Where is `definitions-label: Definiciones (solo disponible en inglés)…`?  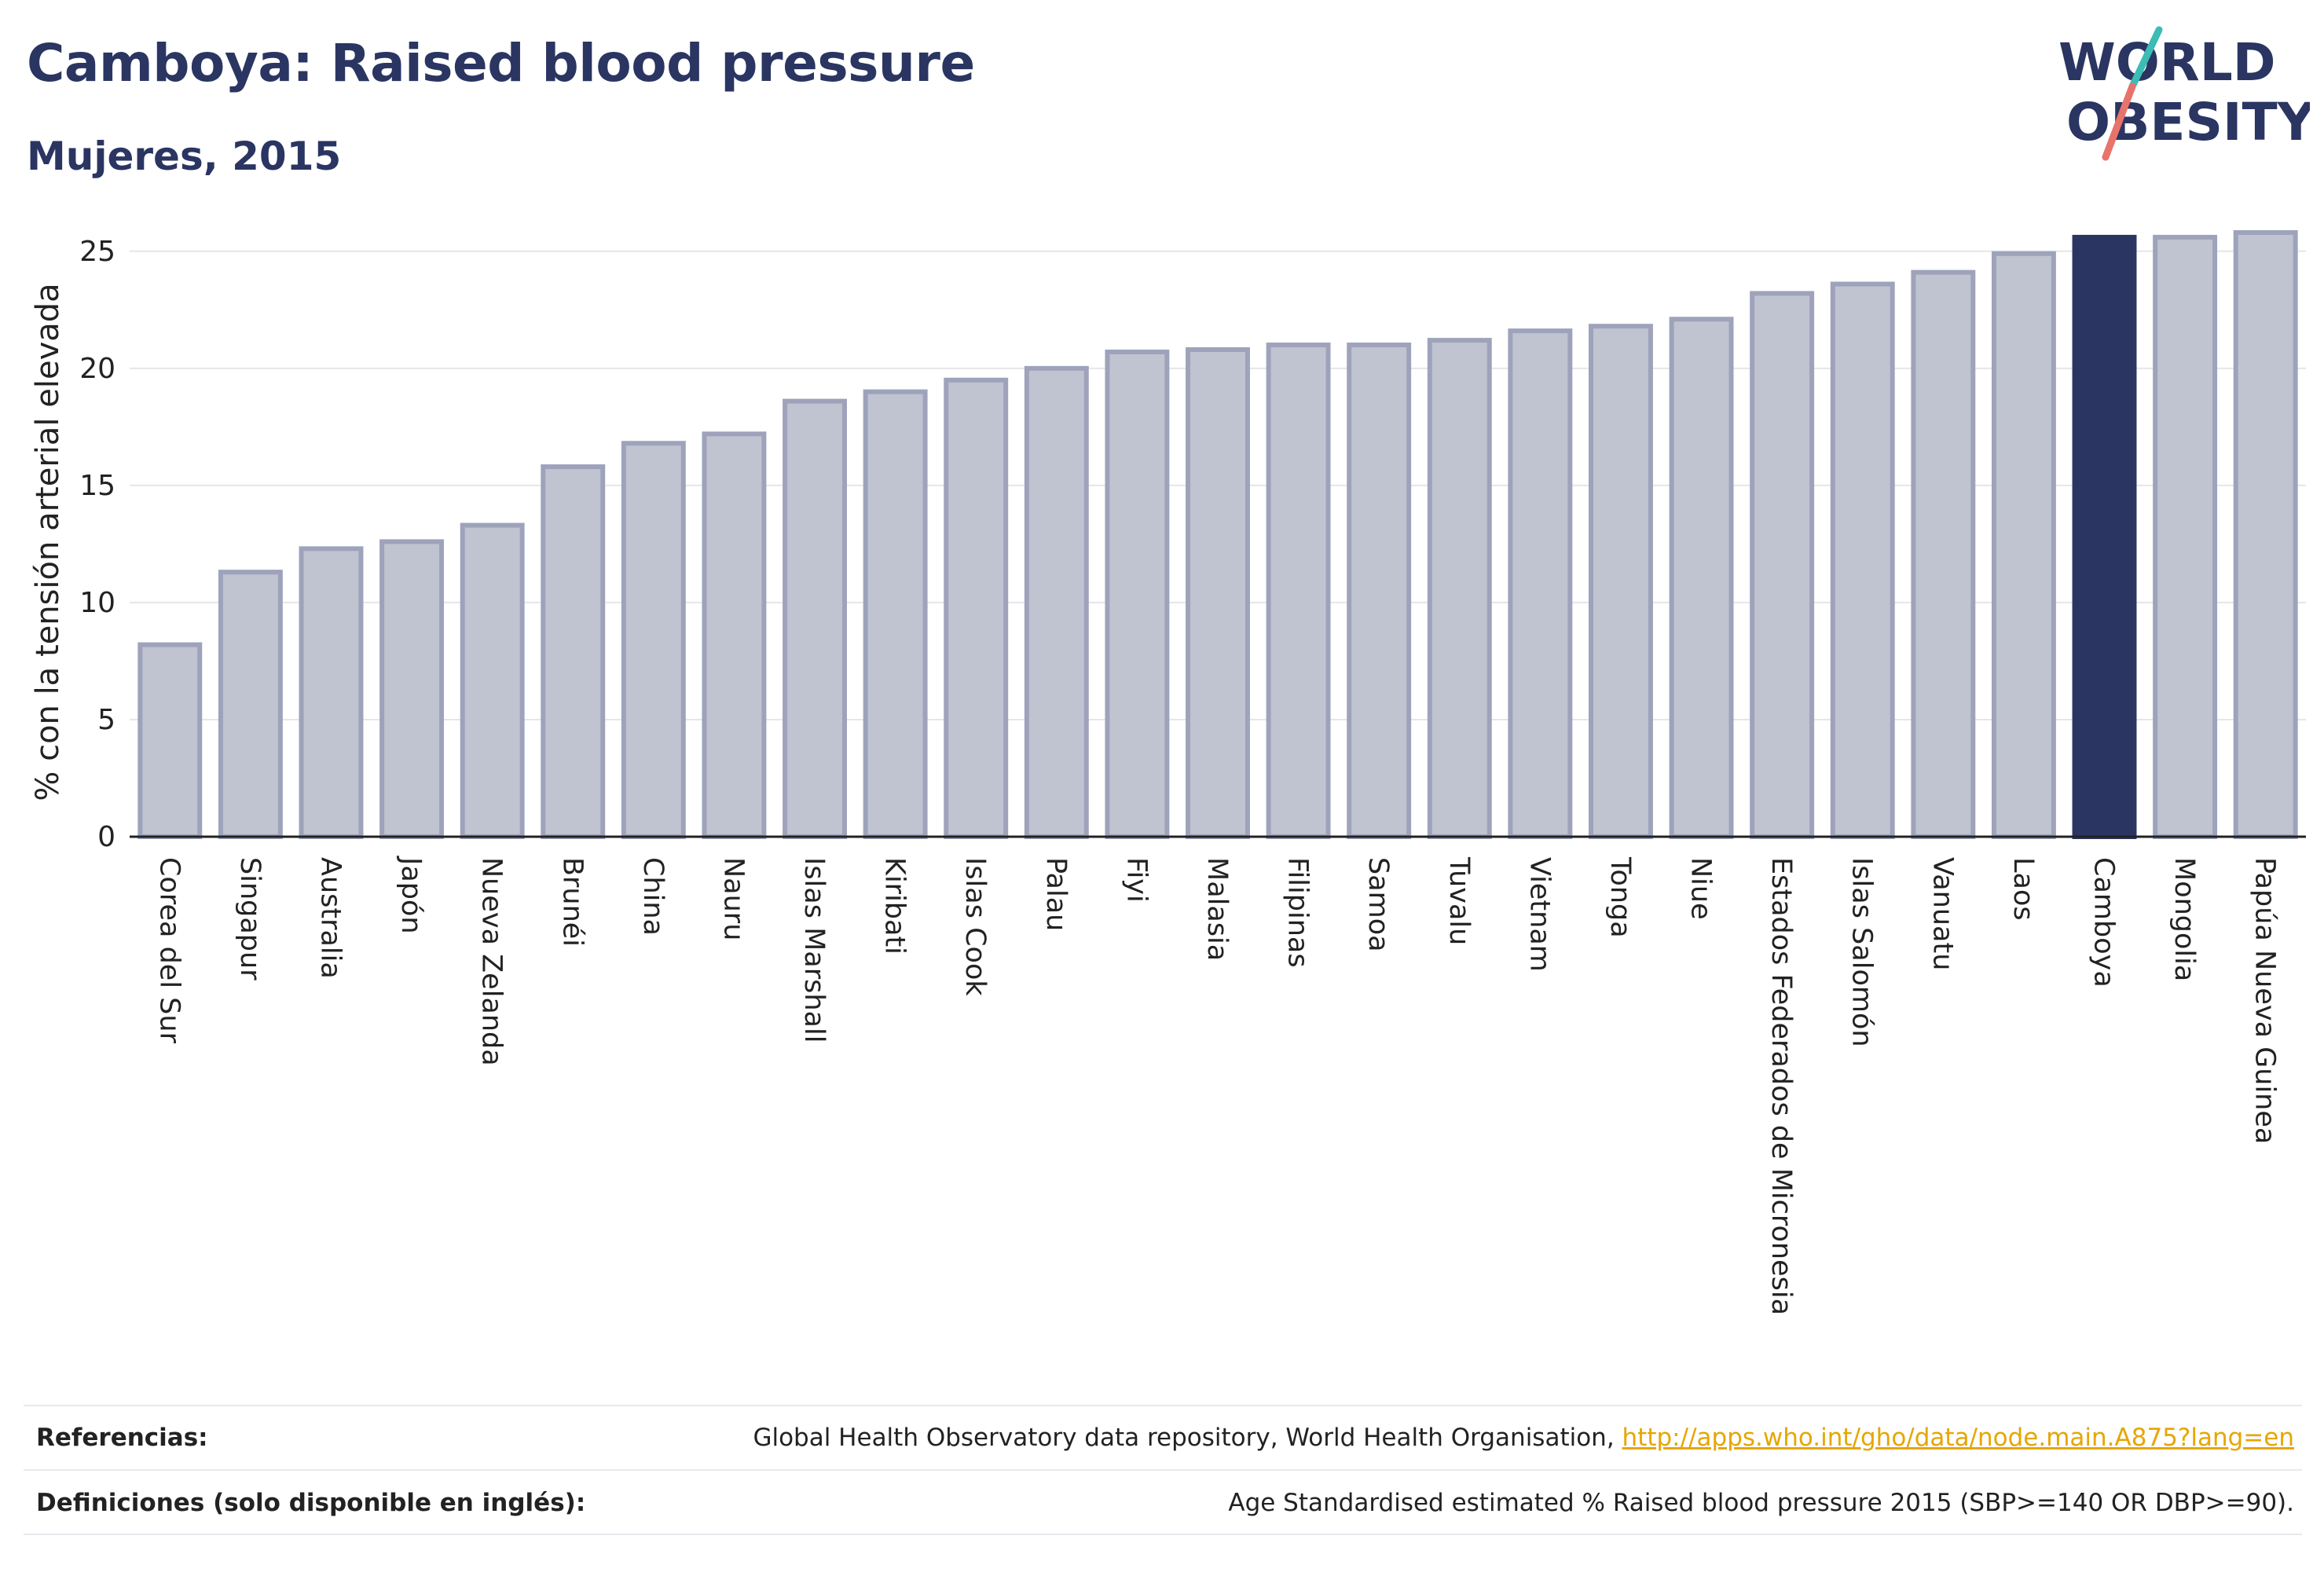
definitions-label: Definiciones (solo disponible en inglés)… is located at coordinates (311, 1503).